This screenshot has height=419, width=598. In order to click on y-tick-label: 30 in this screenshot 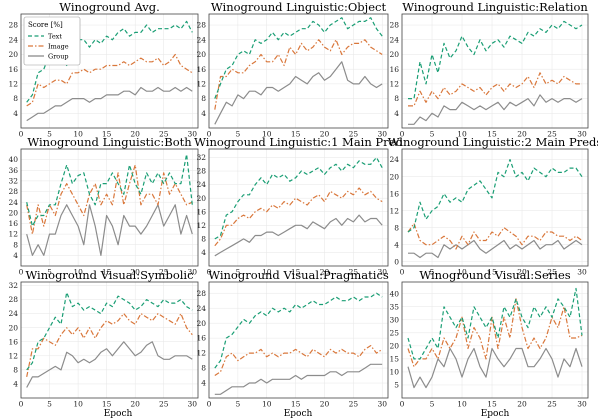, I will do `click(394, 319)`.